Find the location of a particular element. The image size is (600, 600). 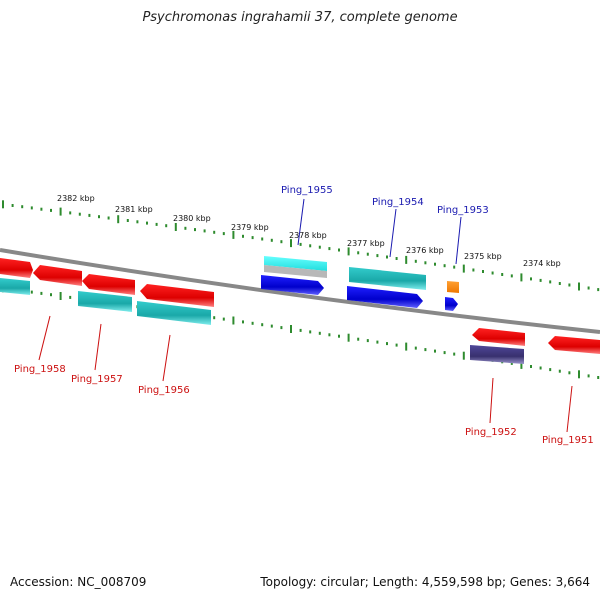

scale-label-2380: 2380 kbp is located at coordinates (192, 218).